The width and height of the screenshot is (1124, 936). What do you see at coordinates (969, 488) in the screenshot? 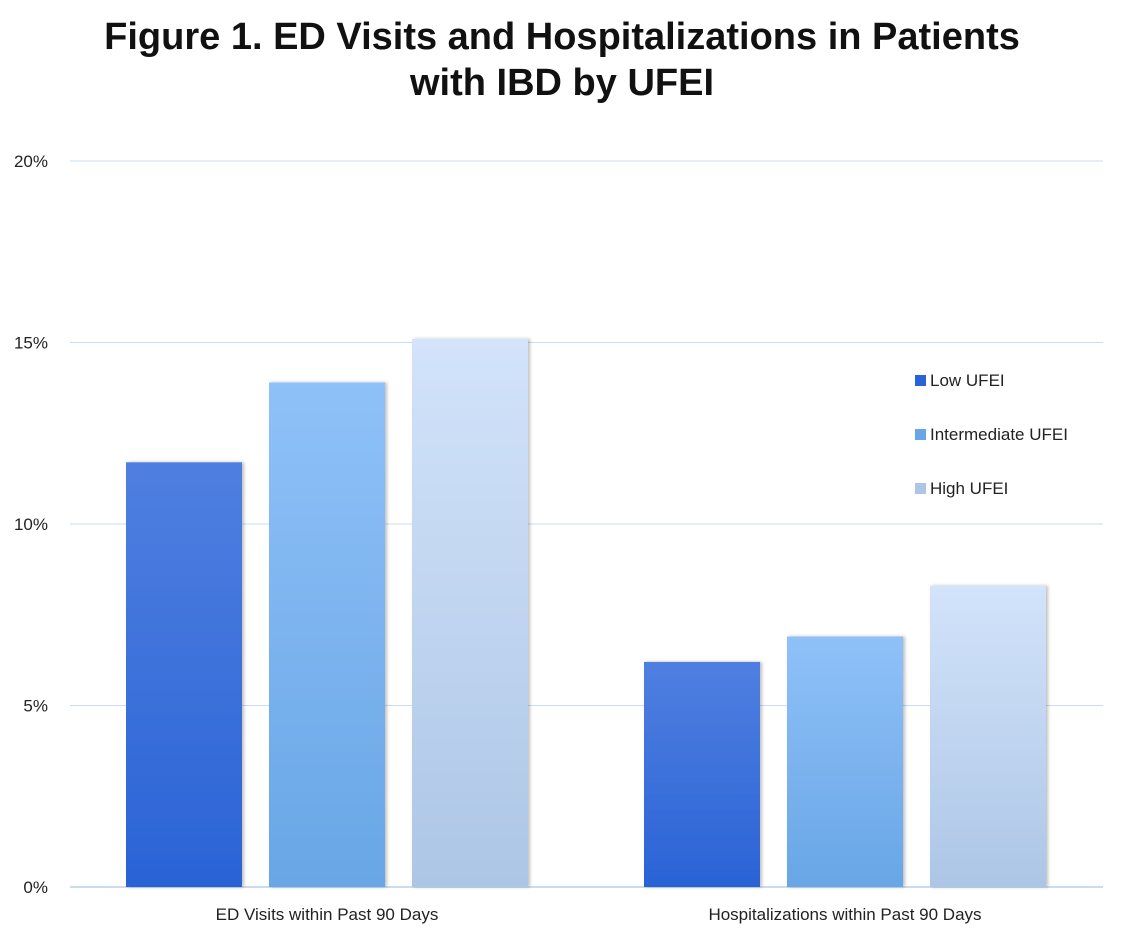
I see `legend-label: High UFEI` at bounding box center [969, 488].